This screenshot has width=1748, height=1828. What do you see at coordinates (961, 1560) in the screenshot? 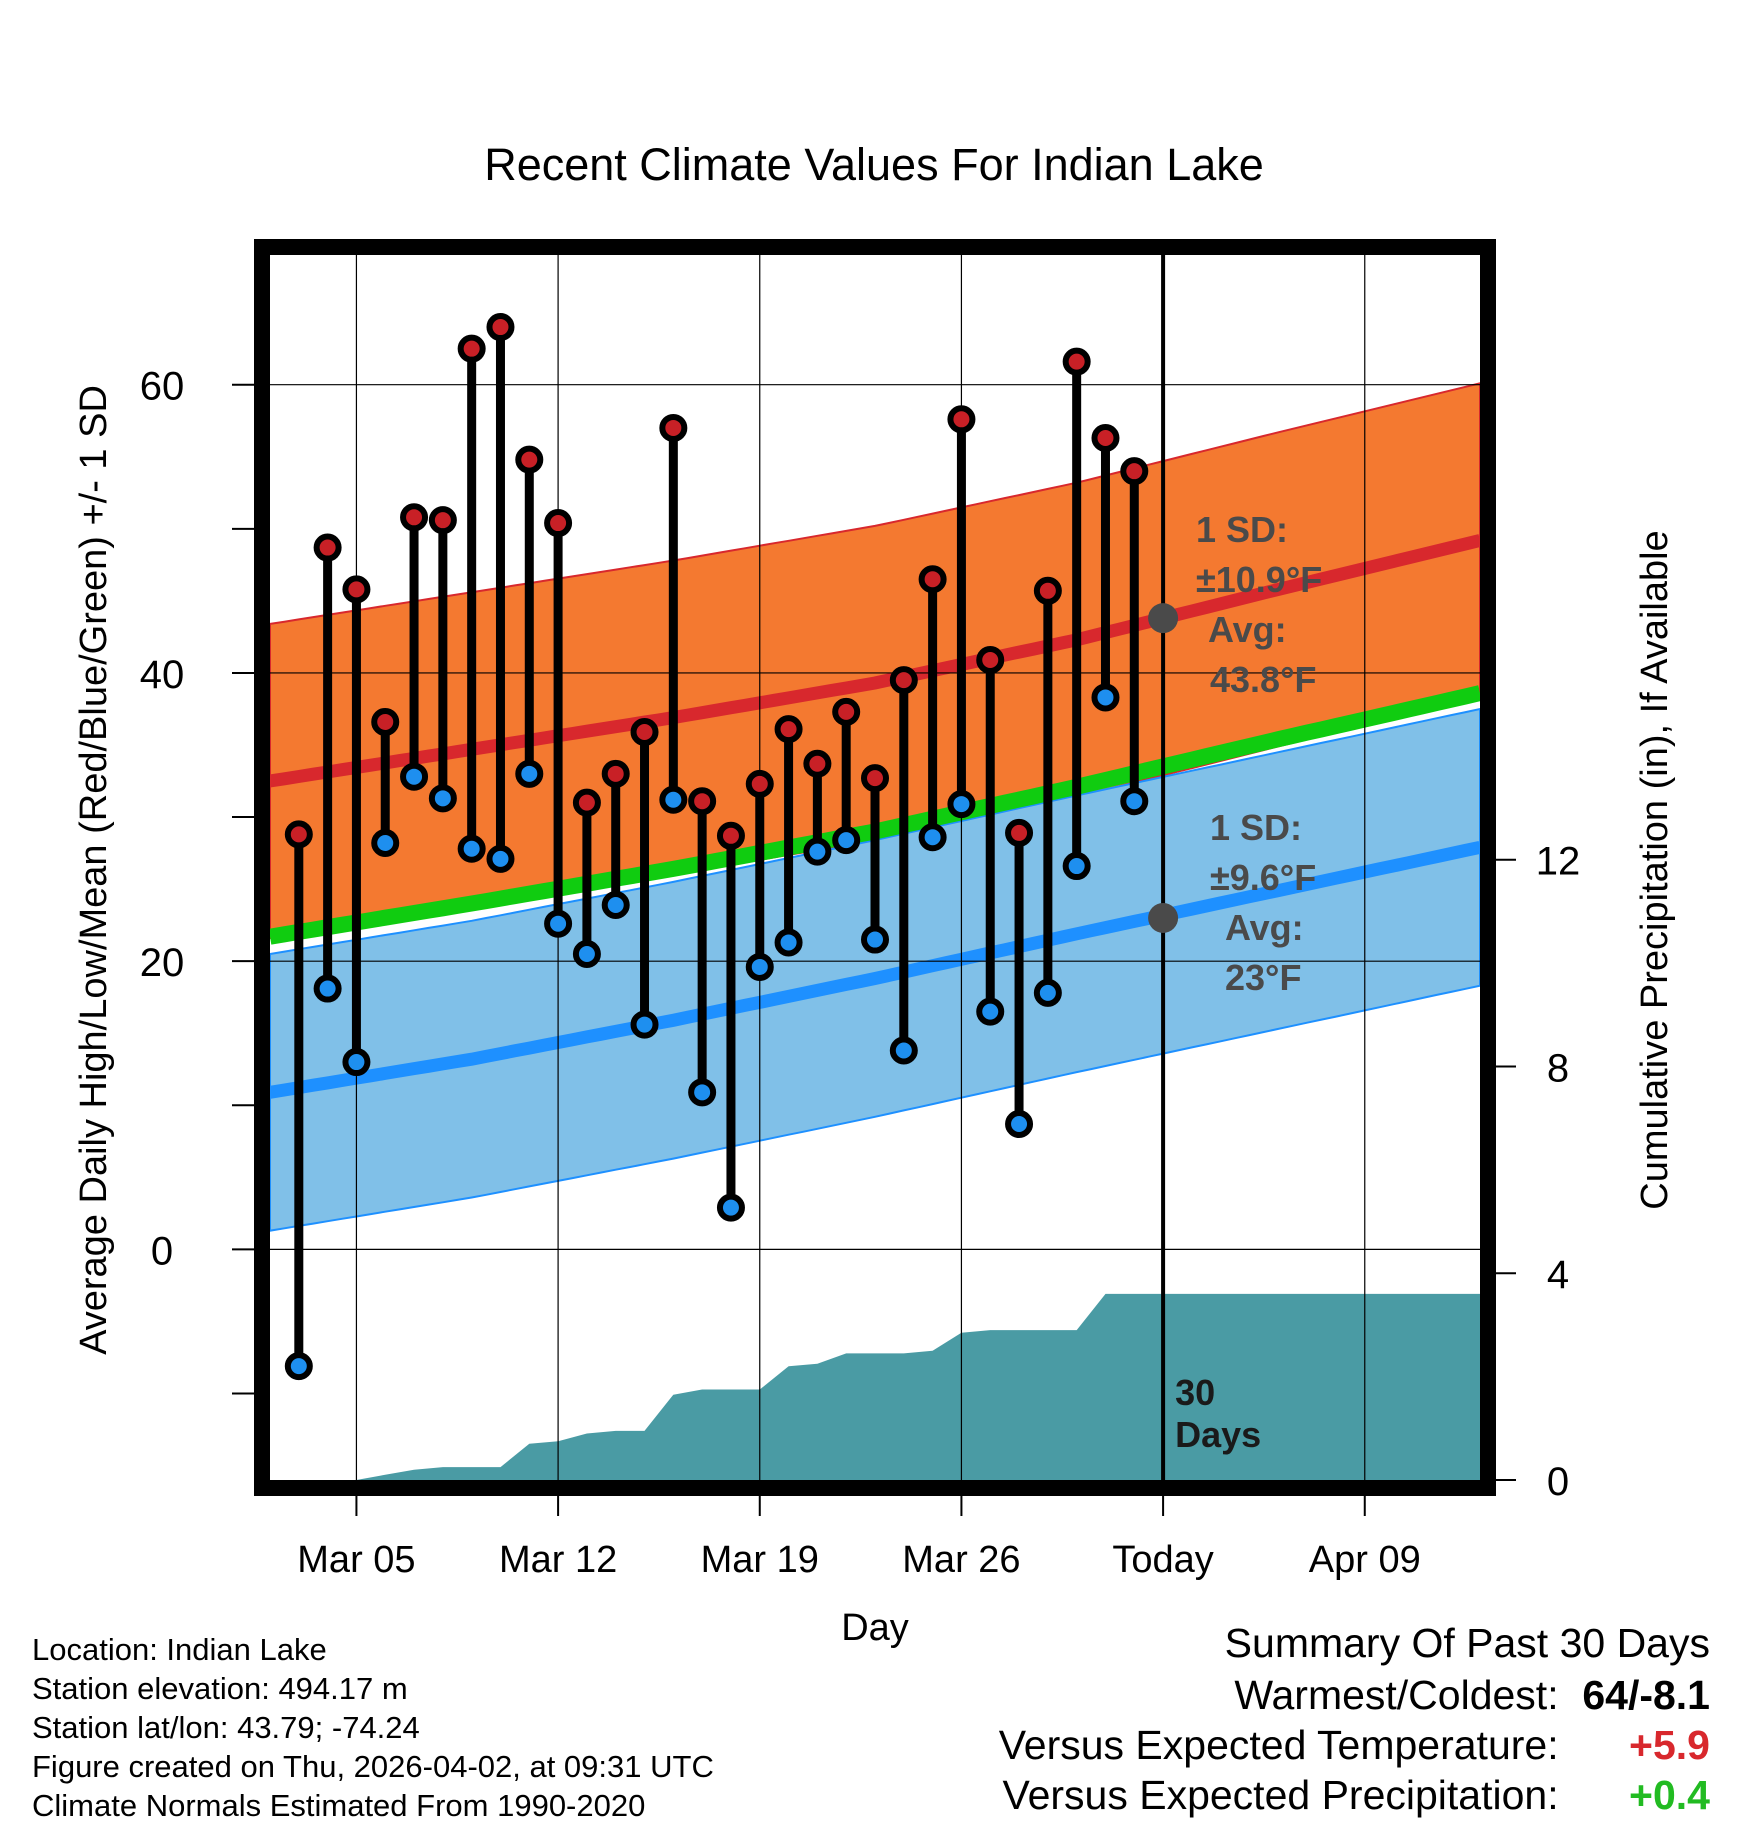
I see `x-tick-label: Mar 26` at bounding box center [961, 1560].